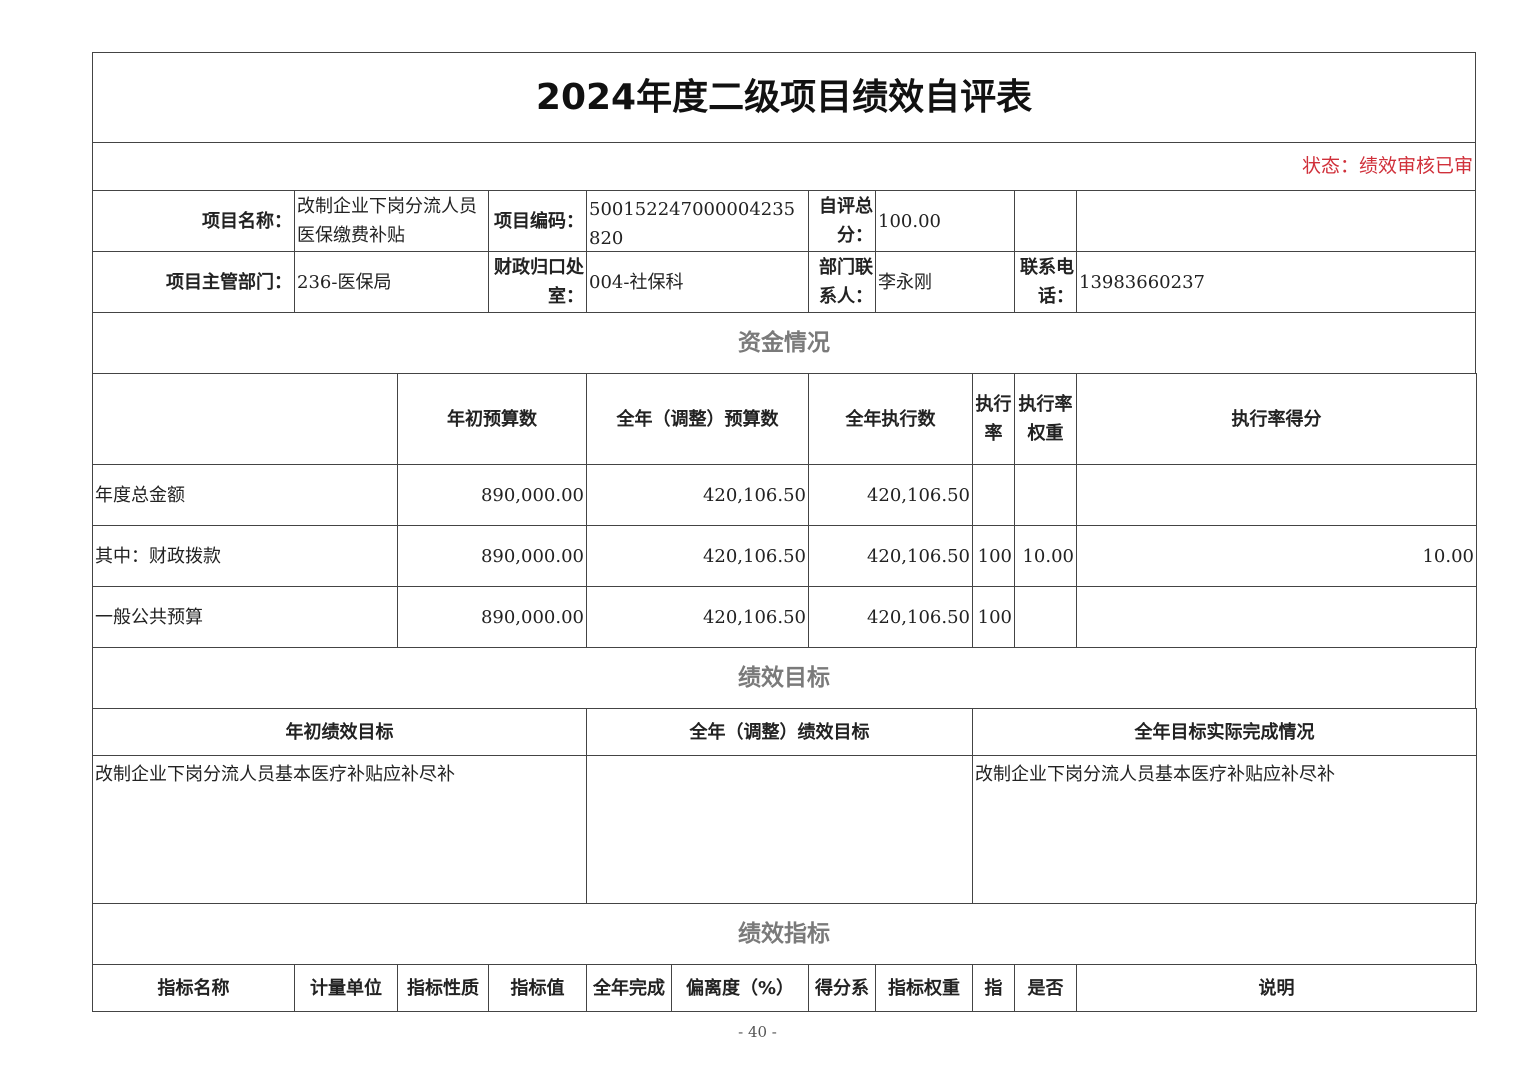 This screenshot has height=1069, width=1515. I want to click on phone-label: 联系电话：, so click(1045, 282).